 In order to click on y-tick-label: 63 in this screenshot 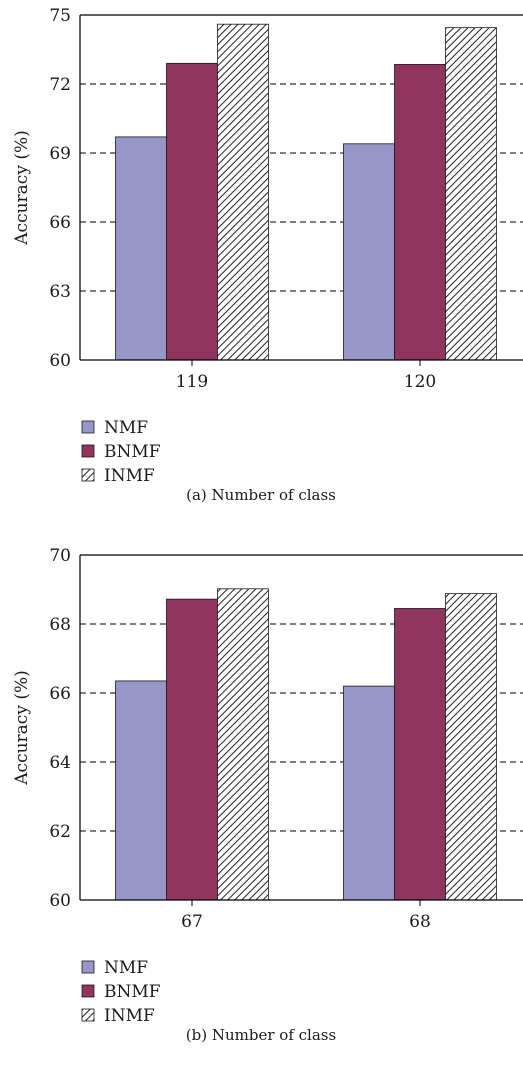, I will do `click(60, 292)`.